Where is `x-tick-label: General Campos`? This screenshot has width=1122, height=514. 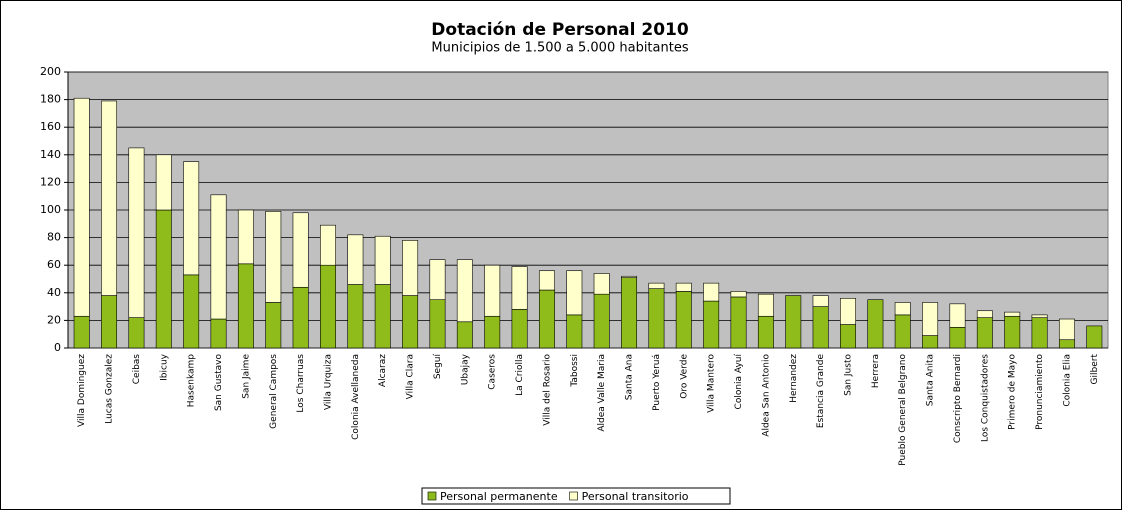 x-tick-label: General Campos is located at coordinates (274, 391).